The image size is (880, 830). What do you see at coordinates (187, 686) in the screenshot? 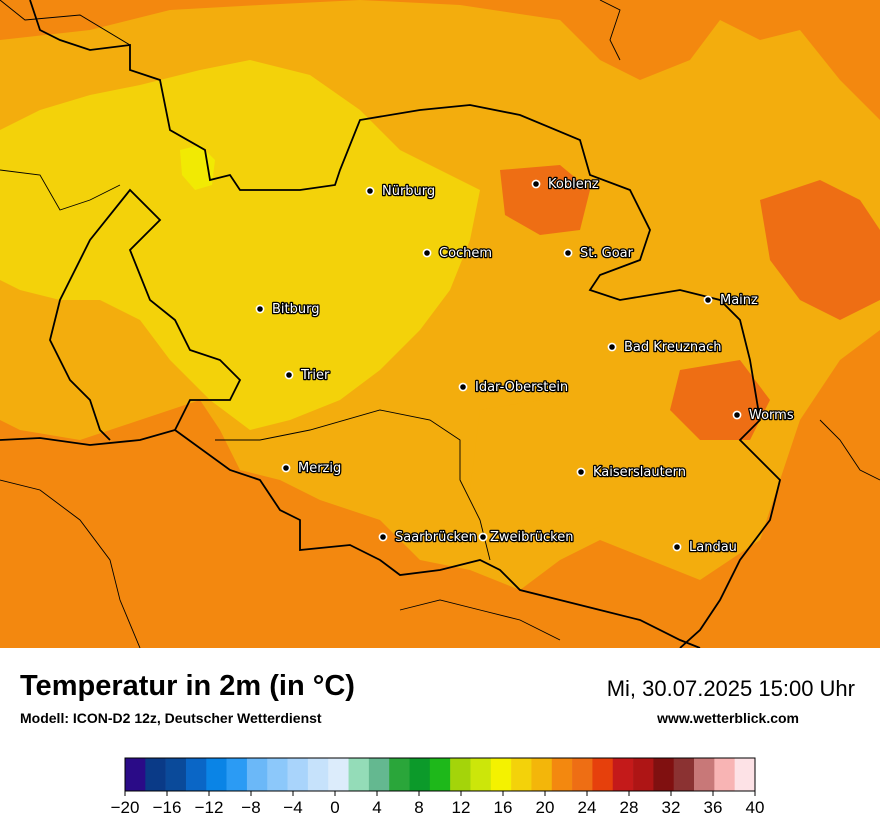
I see `map-title: Temperatur in 2m (in °C)` at bounding box center [187, 686].